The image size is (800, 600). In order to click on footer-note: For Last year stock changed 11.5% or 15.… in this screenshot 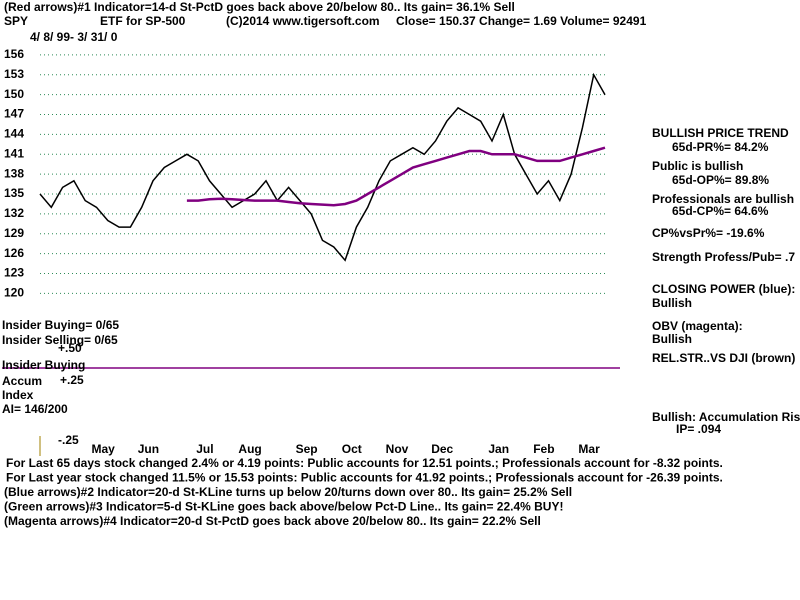, I will do `click(364, 478)`.